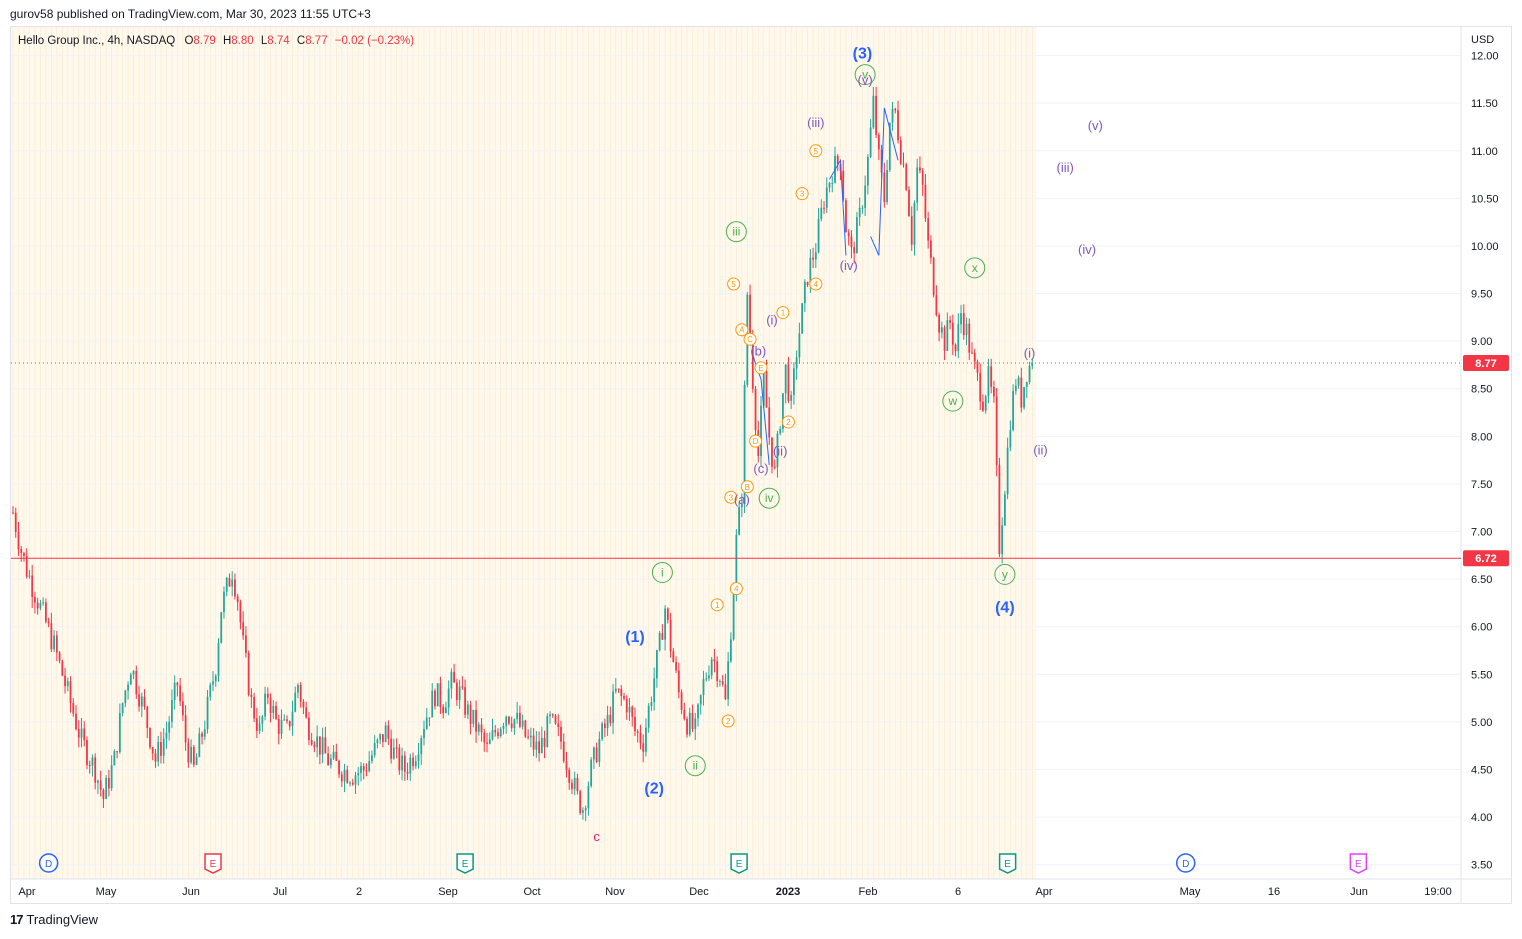 This screenshot has width=1522, height=939. Describe the element at coordinates (736, 589) in the screenshot. I see `wave-label: 4` at that location.